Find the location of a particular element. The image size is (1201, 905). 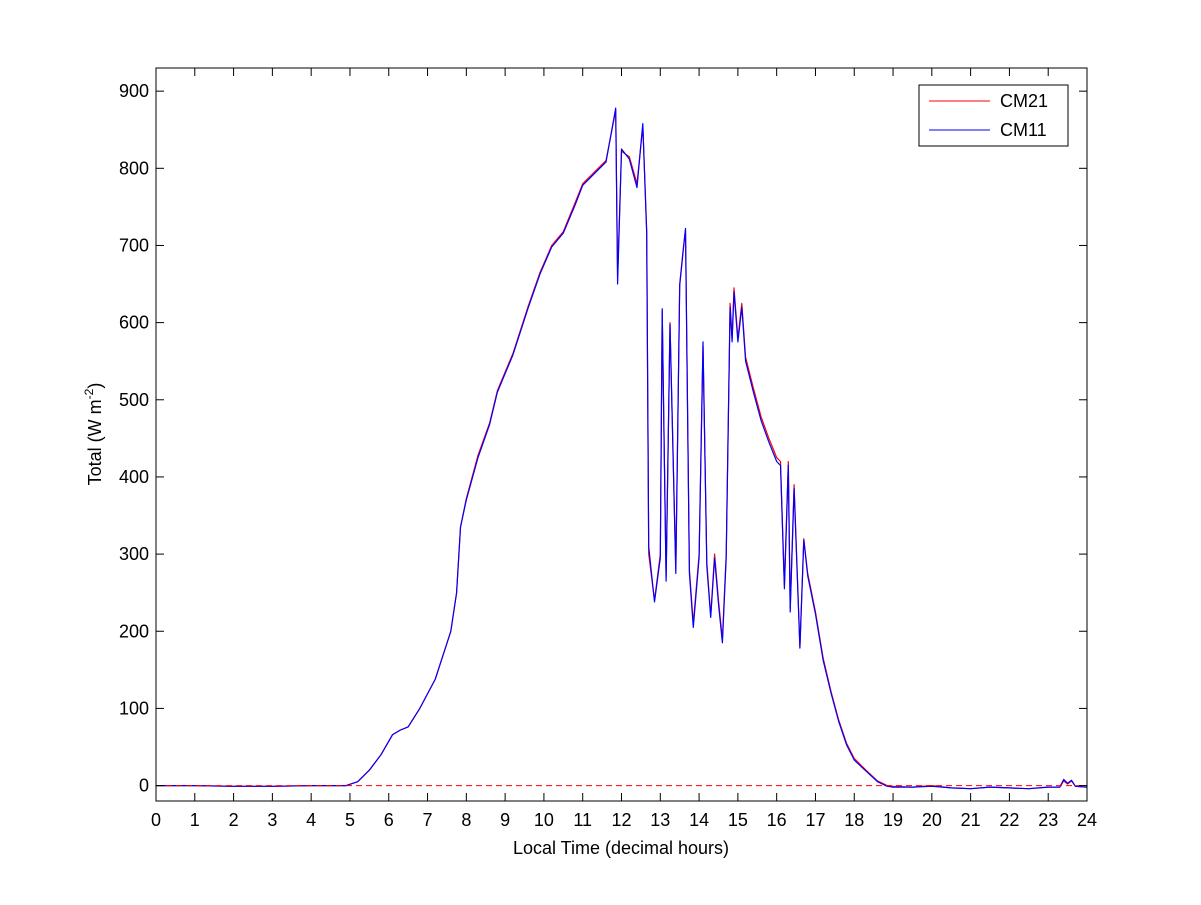

y-tick-label: 600 is located at coordinates (134, 323).